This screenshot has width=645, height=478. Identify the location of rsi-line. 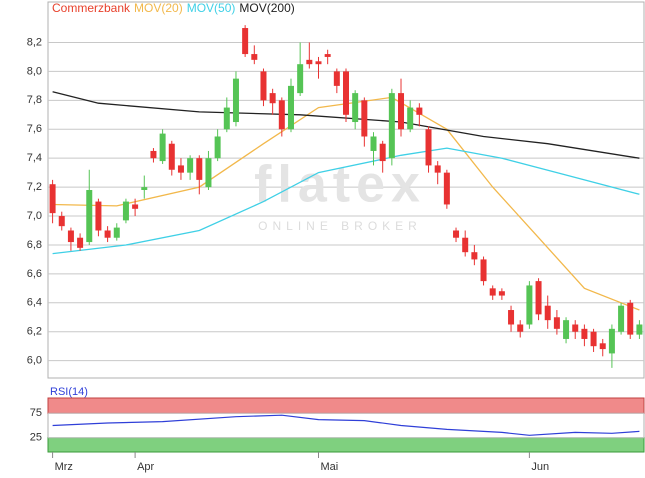
(346, 425).